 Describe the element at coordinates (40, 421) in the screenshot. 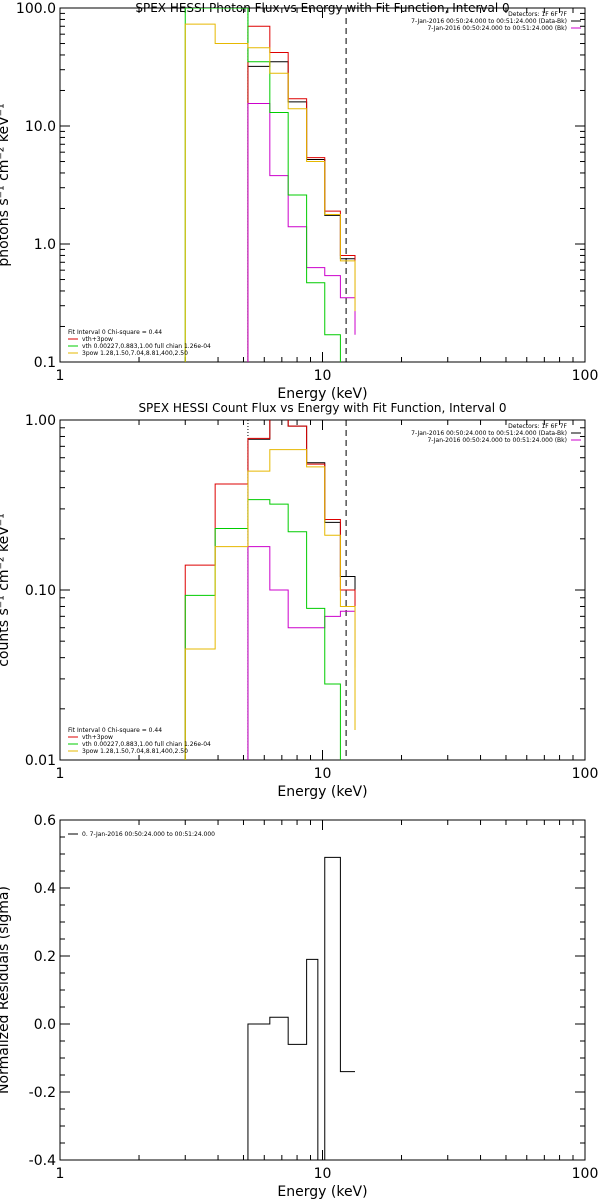

I see `y-tick-label: 1.00` at that location.